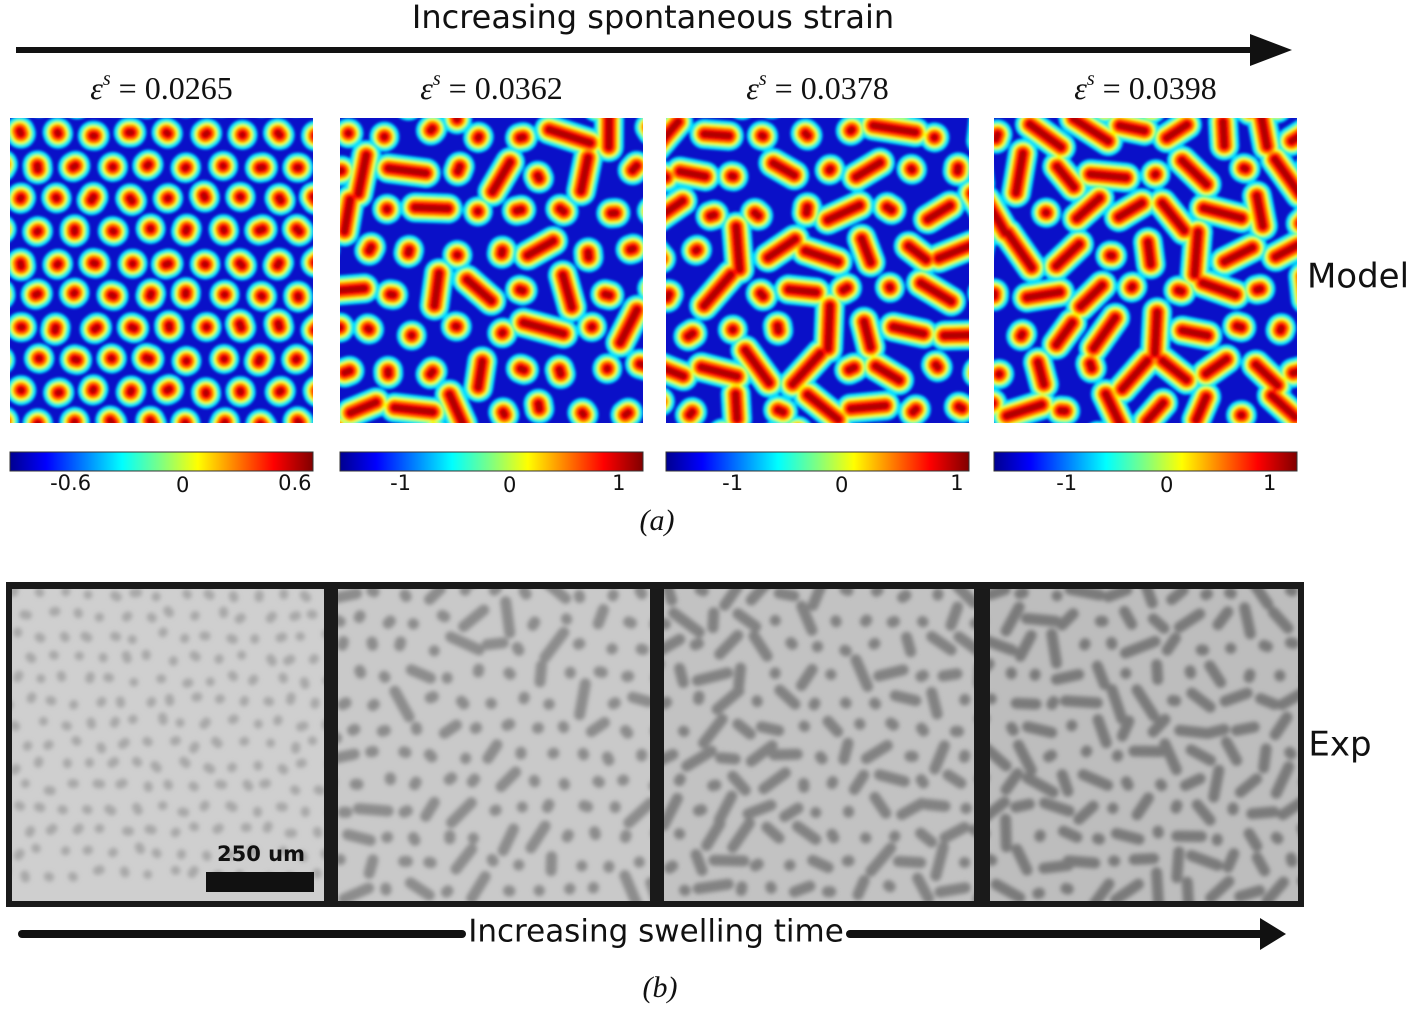  What do you see at coordinates (1339, 745) in the screenshot?
I see `exp-label: Exp` at bounding box center [1339, 745].